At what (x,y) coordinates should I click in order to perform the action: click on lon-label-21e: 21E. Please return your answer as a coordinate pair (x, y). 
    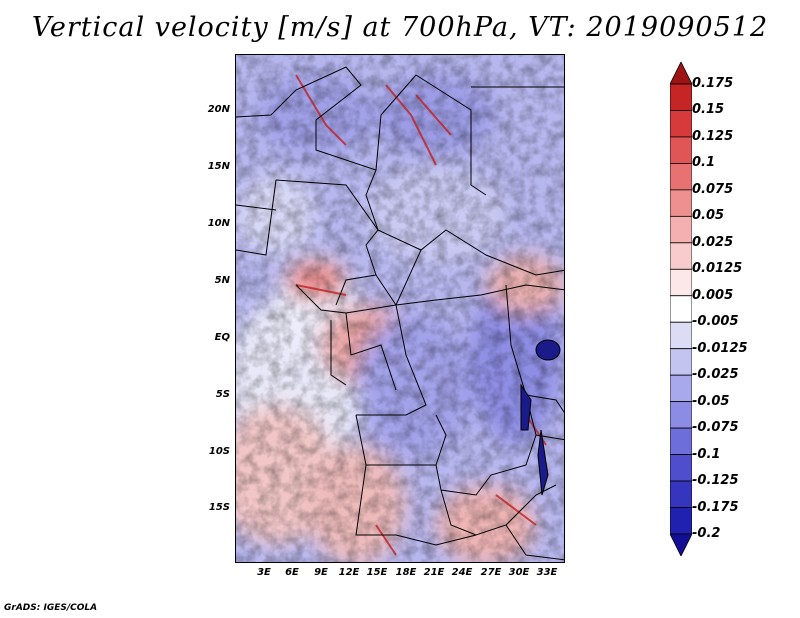
    Looking at the image, I should click on (434, 572).